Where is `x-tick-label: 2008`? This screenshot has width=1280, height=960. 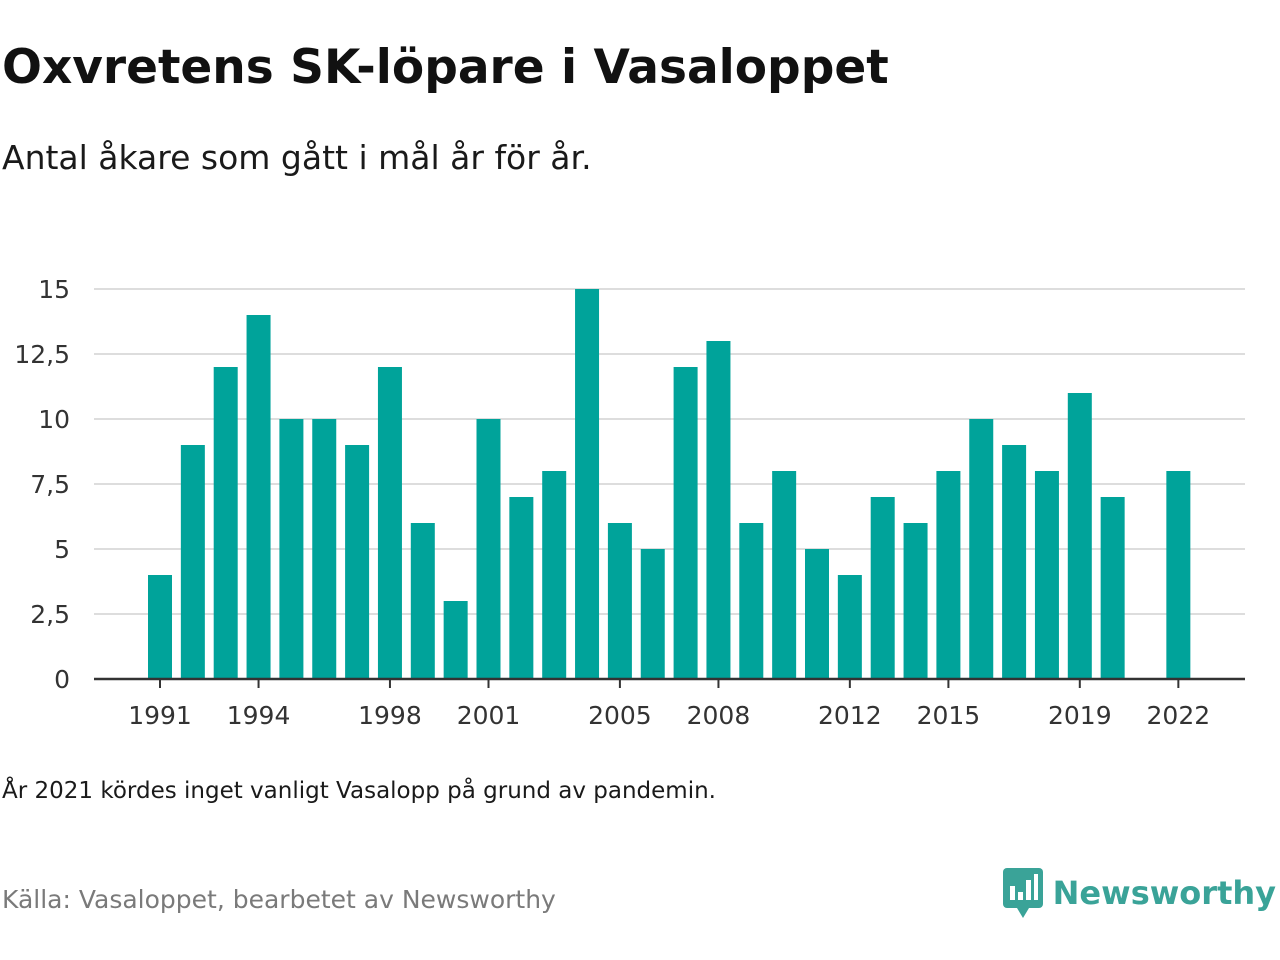 x-tick-label: 2008 is located at coordinates (719, 715).